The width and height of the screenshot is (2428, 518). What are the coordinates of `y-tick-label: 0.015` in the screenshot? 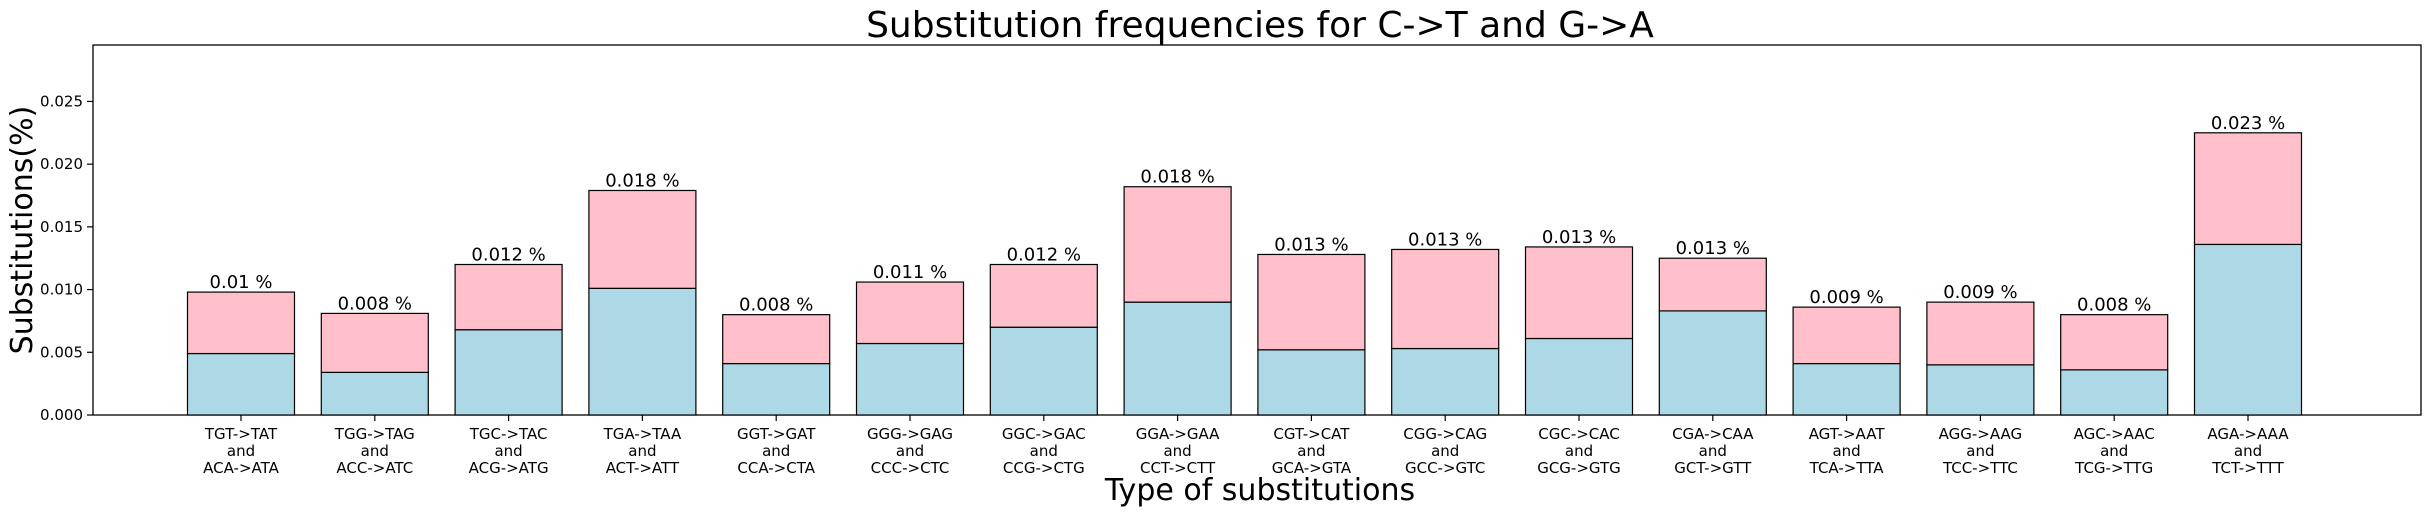 It's located at (61, 227).